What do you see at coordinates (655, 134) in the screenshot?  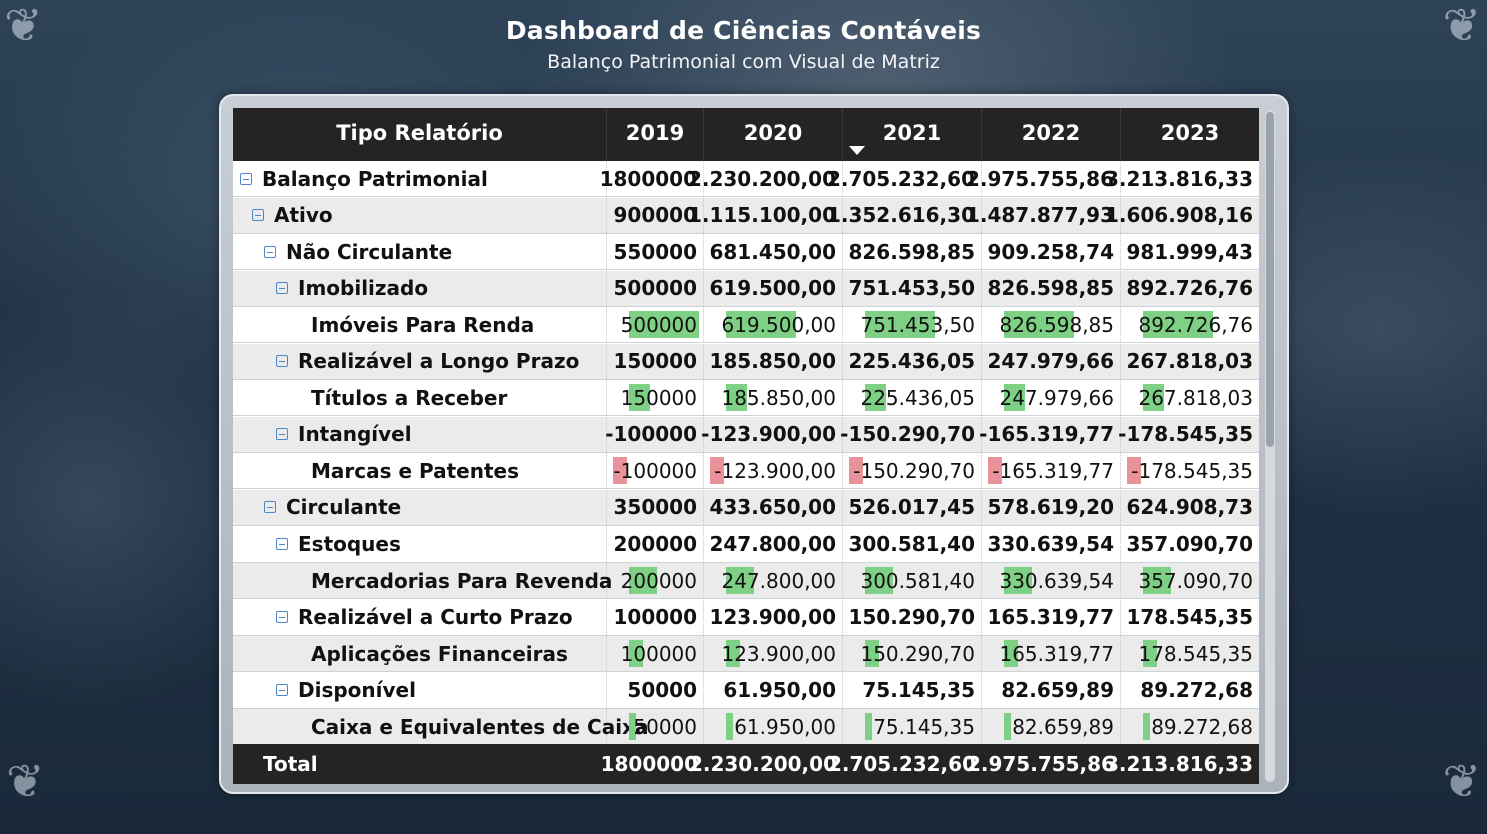 I see `column-header-2019: 2019` at bounding box center [655, 134].